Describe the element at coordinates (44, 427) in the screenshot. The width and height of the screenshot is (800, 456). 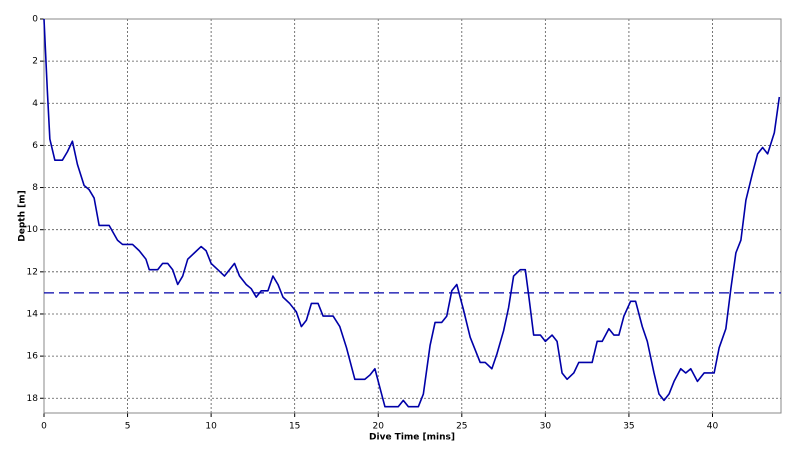
I see `x-tick-label: 0` at that location.